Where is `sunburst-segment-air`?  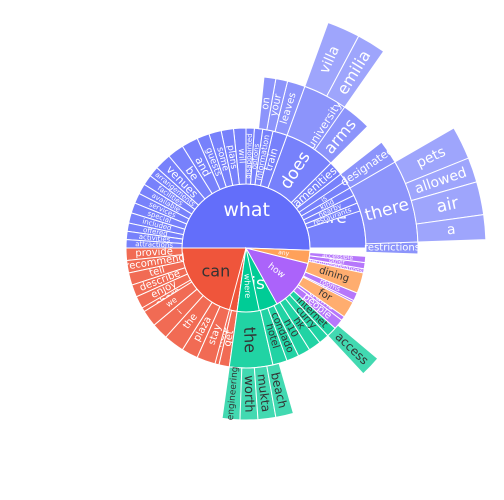 sunburst-segment-air is located at coordinates (447, 203).